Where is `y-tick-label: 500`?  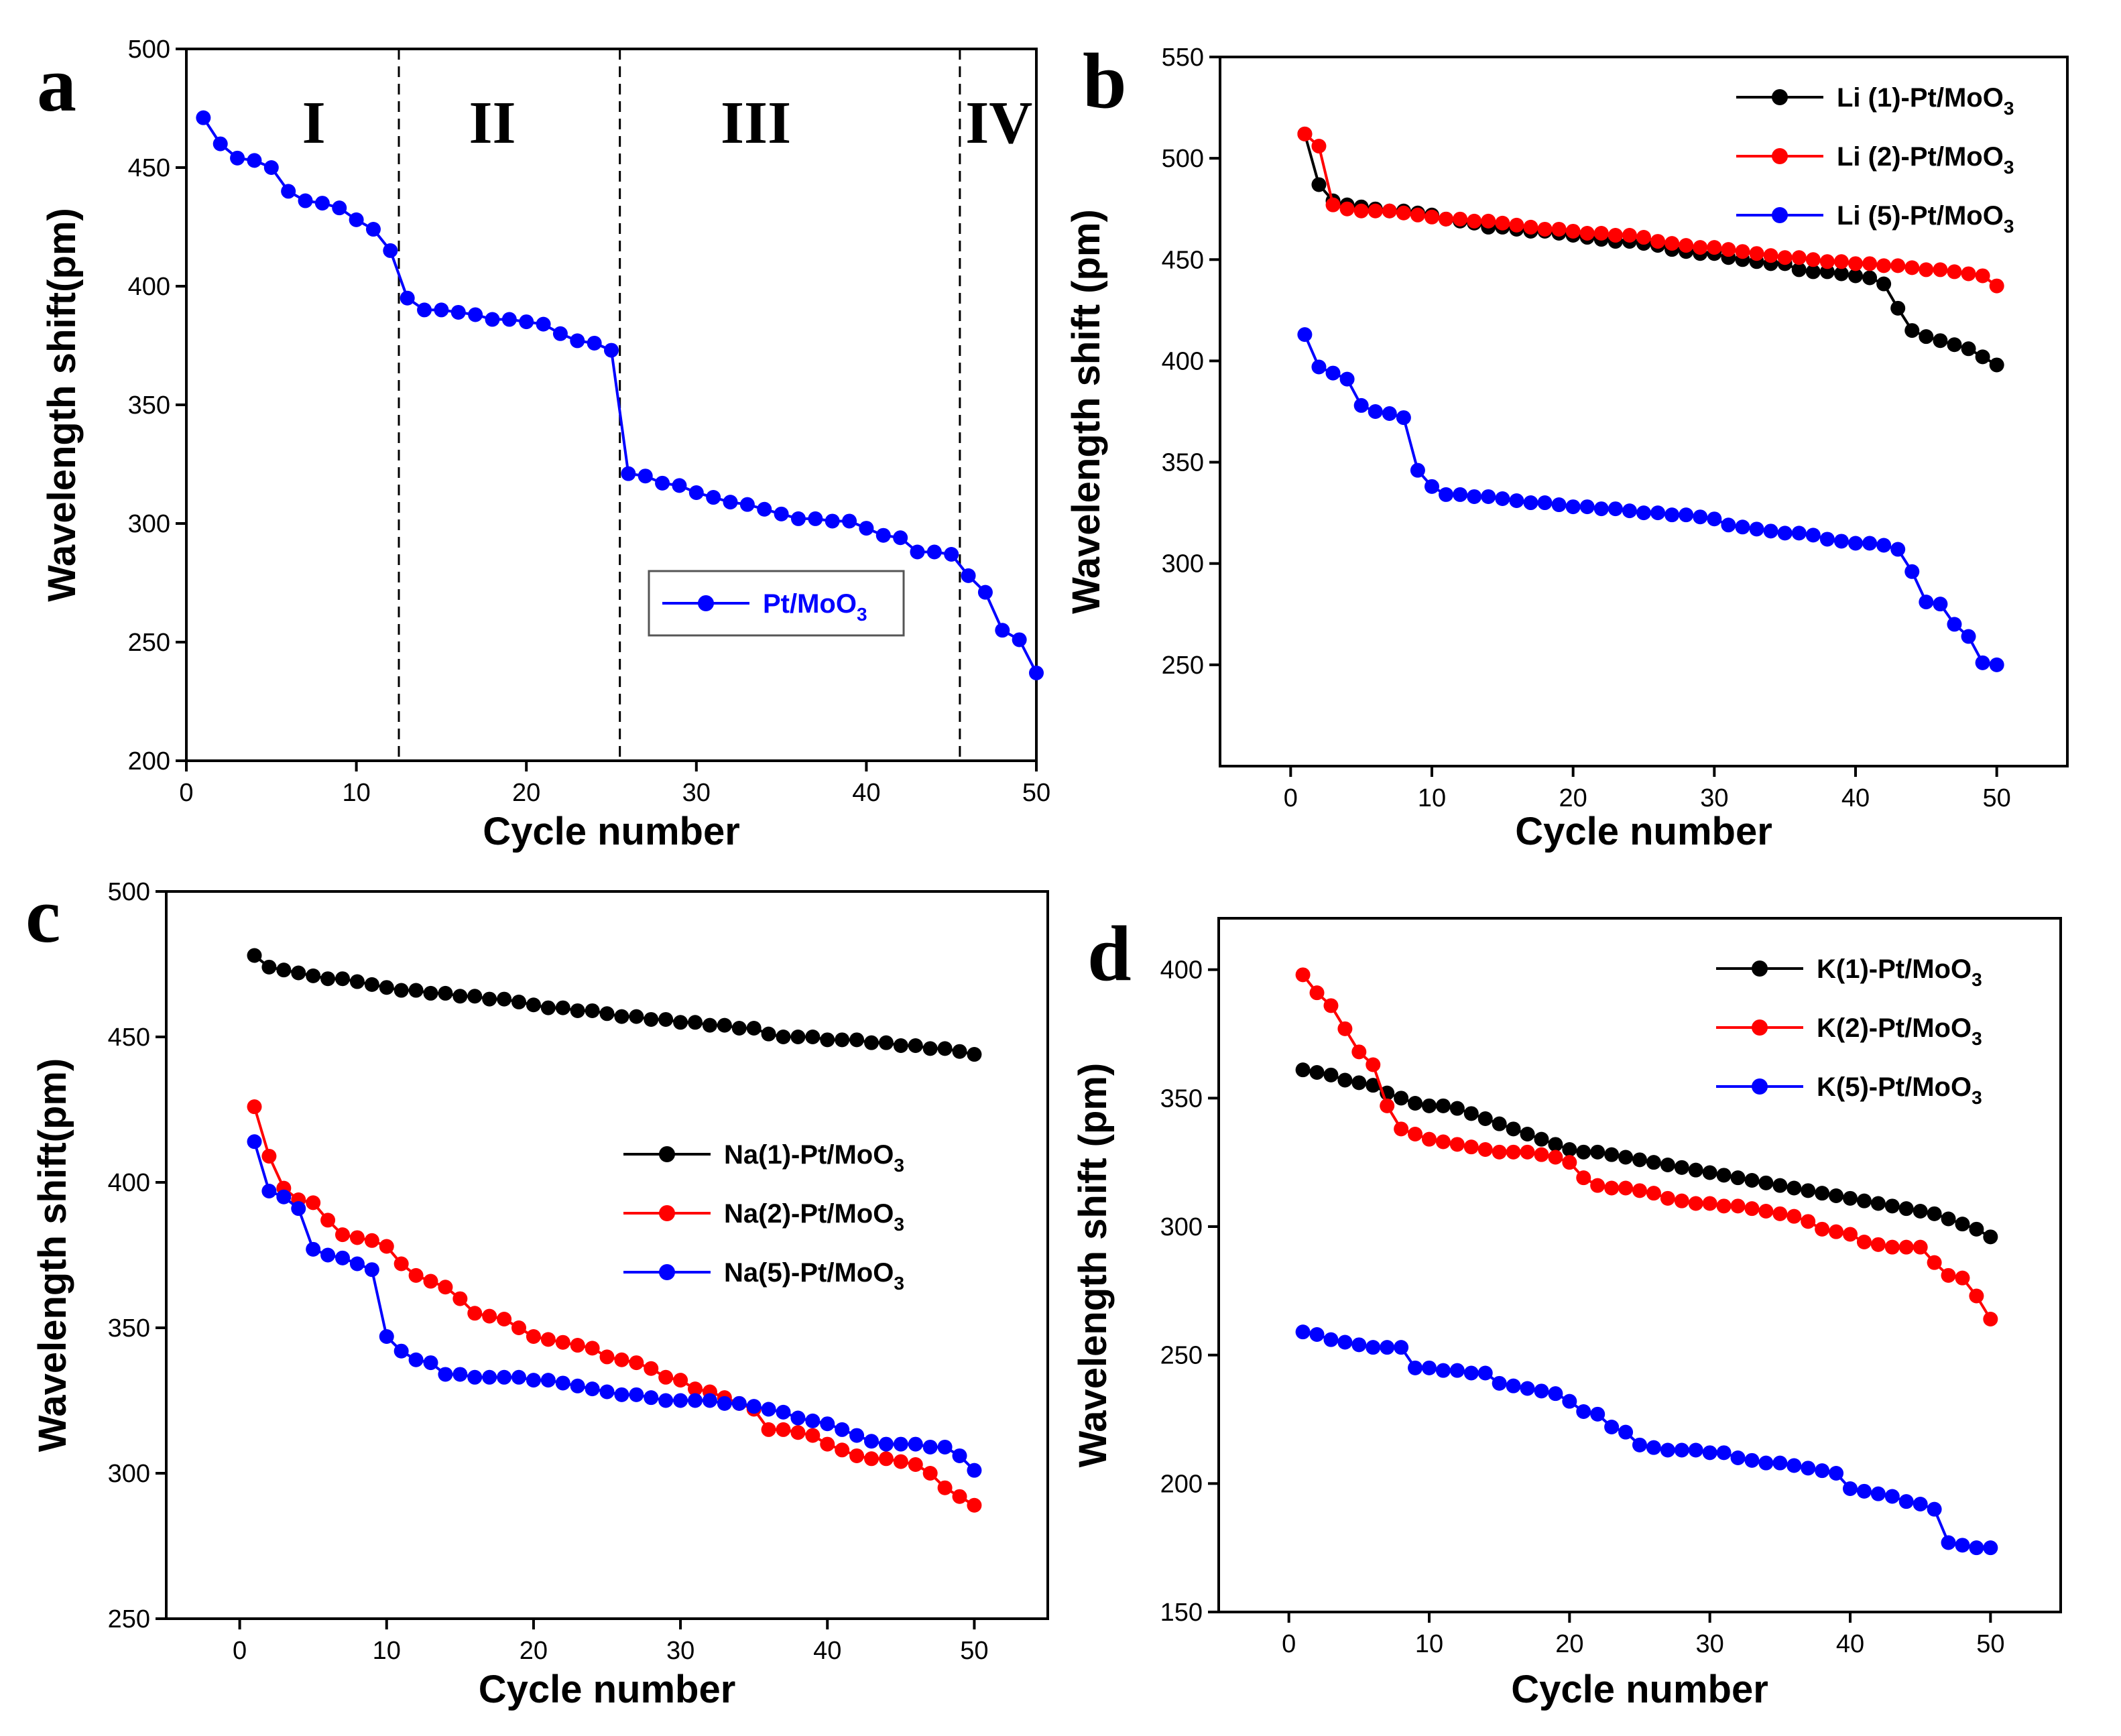
y-tick-label: 500 is located at coordinates (149, 50).